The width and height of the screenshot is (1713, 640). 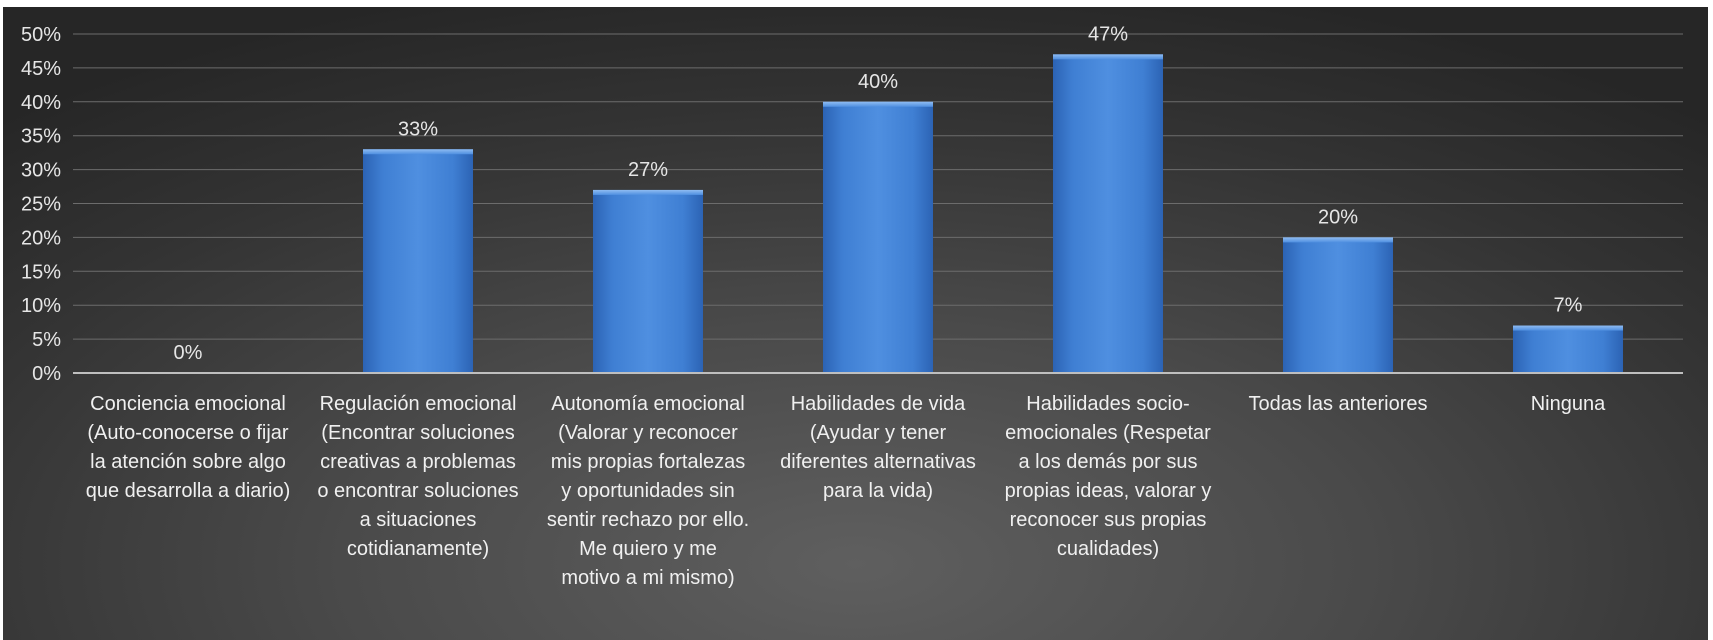 I want to click on category-label-line: (Auto-conocerse o fijar, so click(x=188, y=433).